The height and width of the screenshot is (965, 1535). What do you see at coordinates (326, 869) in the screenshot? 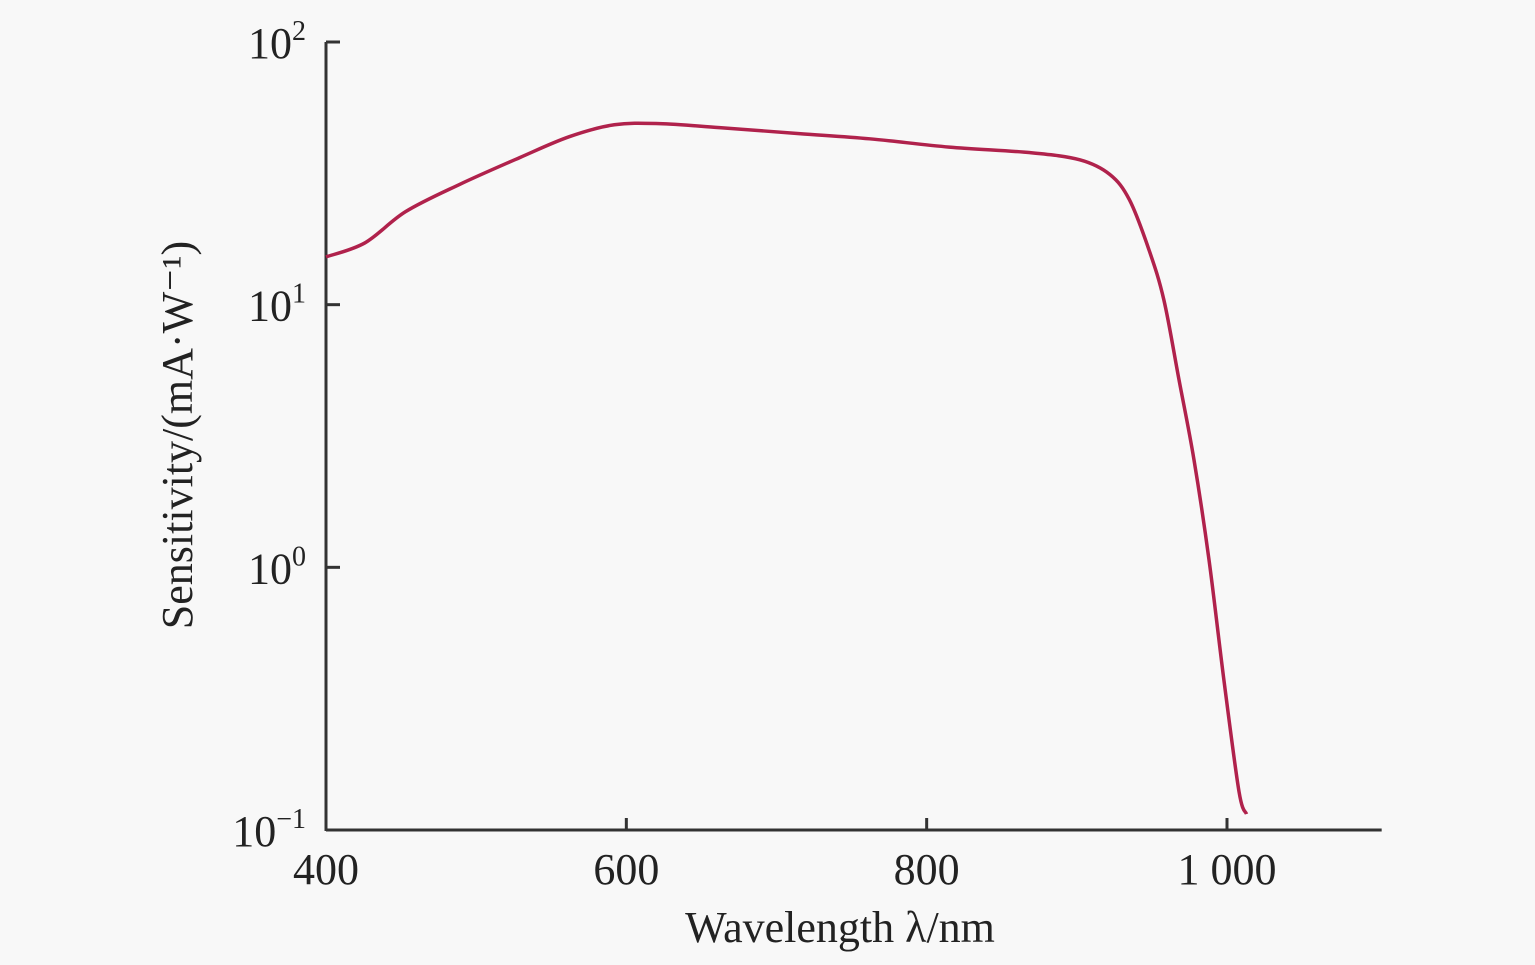
I see `x-tick-label: 400` at bounding box center [326, 869].